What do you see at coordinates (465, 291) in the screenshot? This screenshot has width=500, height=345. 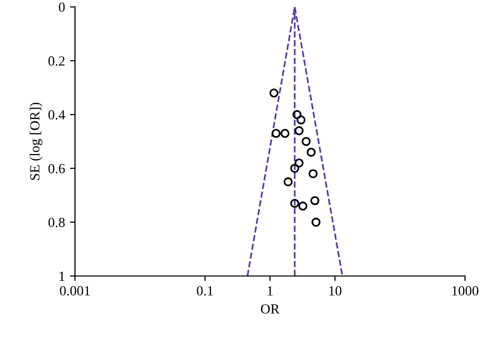 I see `x-tick-label: 1000` at bounding box center [465, 291].